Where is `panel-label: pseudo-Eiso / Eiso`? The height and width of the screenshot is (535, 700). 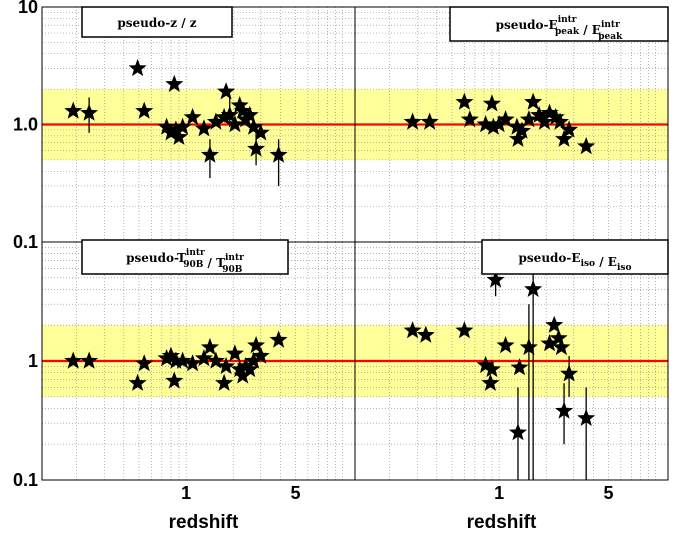 panel-label: pseudo-Eiso / Eiso is located at coordinates (575, 262).